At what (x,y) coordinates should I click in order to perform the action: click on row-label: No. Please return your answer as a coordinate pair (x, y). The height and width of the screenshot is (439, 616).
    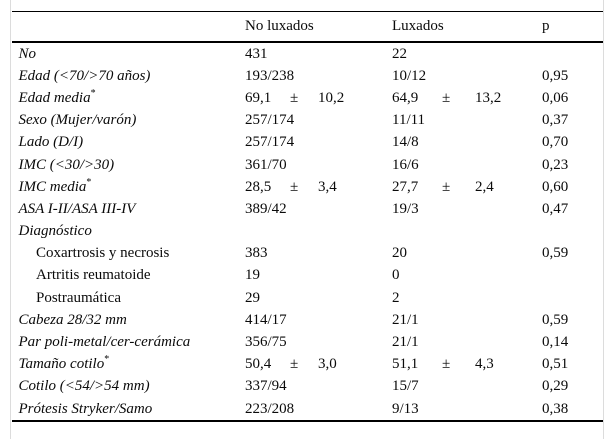
    Looking at the image, I should click on (27, 53).